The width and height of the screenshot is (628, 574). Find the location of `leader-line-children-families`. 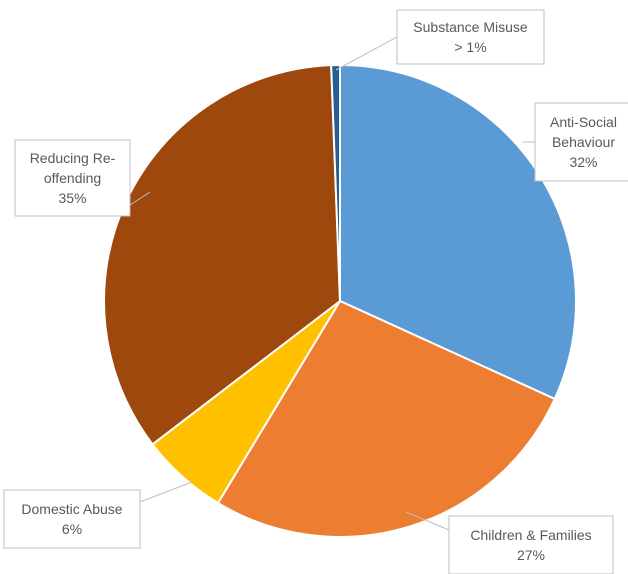

leader-line-children-families is located at coordinates (427, 521).